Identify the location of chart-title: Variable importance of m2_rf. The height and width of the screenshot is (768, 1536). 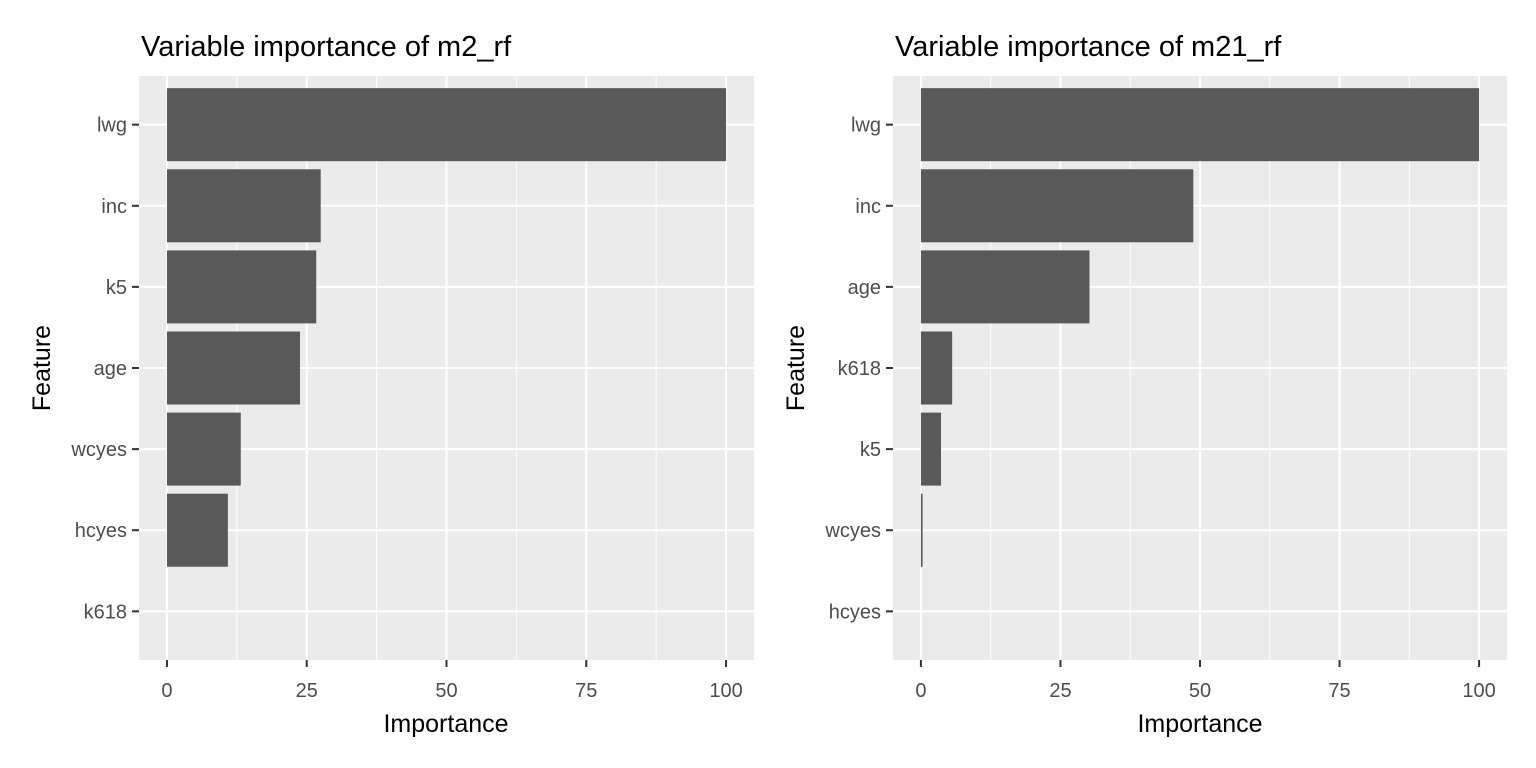
(326, 47).